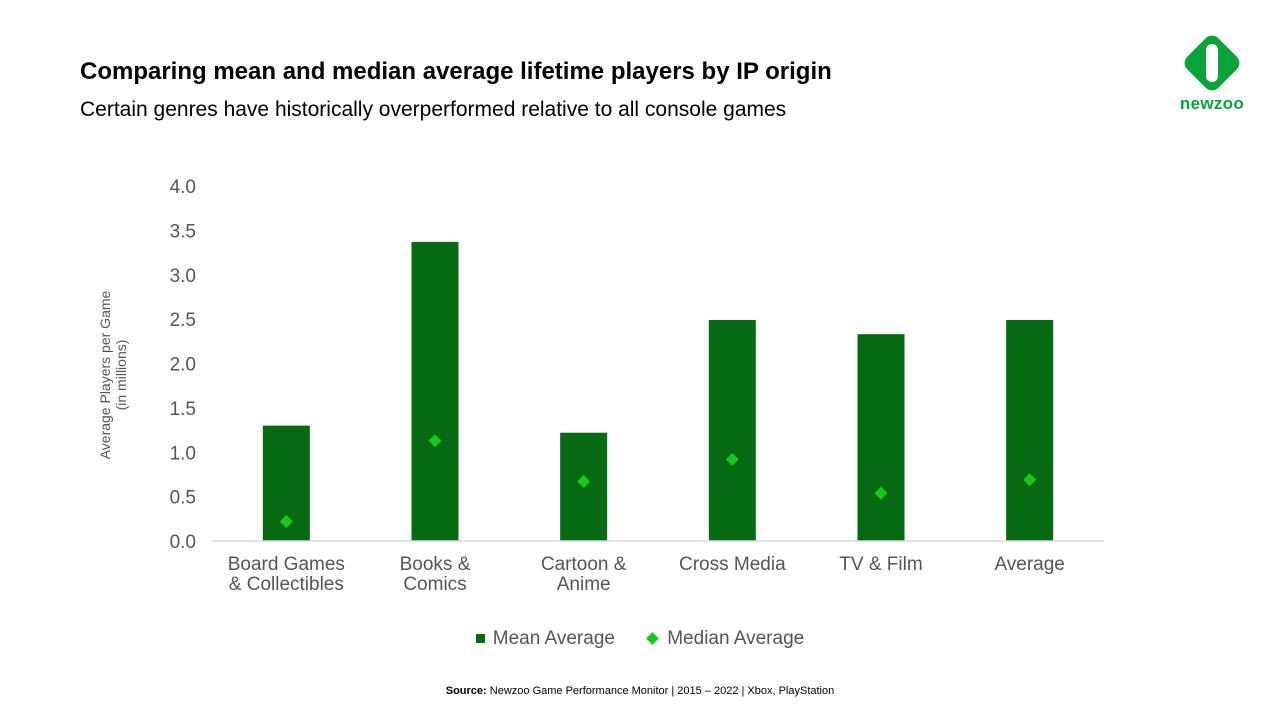 Image resolution: width=1280 pixels, height=720 pixels. What do you see at coordinates (183, 320) in the screenshot?
I see `y-tick-label: 2.5` at bounding box center [183, 320].